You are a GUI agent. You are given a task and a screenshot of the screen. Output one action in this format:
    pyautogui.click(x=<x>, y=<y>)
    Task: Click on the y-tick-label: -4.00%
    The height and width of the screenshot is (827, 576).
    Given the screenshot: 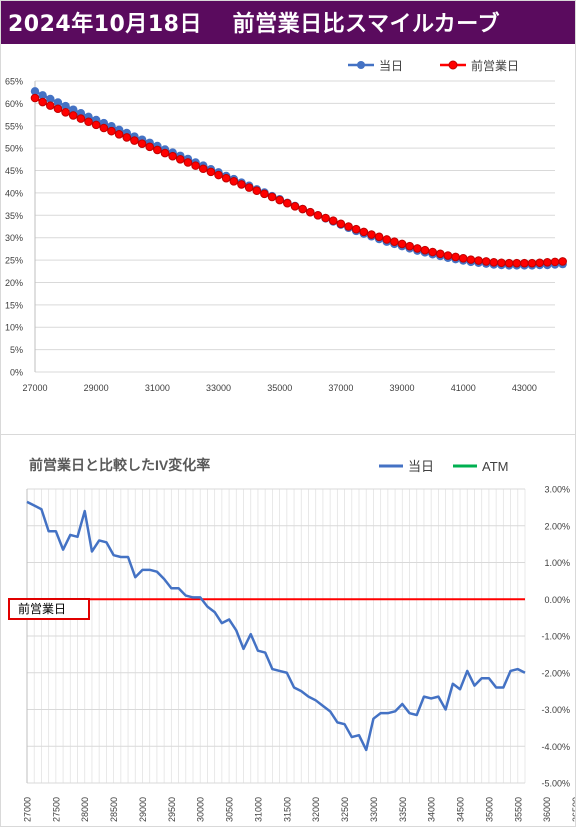 What is the action you would take?
    pyautogui.click(x=555, y=747)
    